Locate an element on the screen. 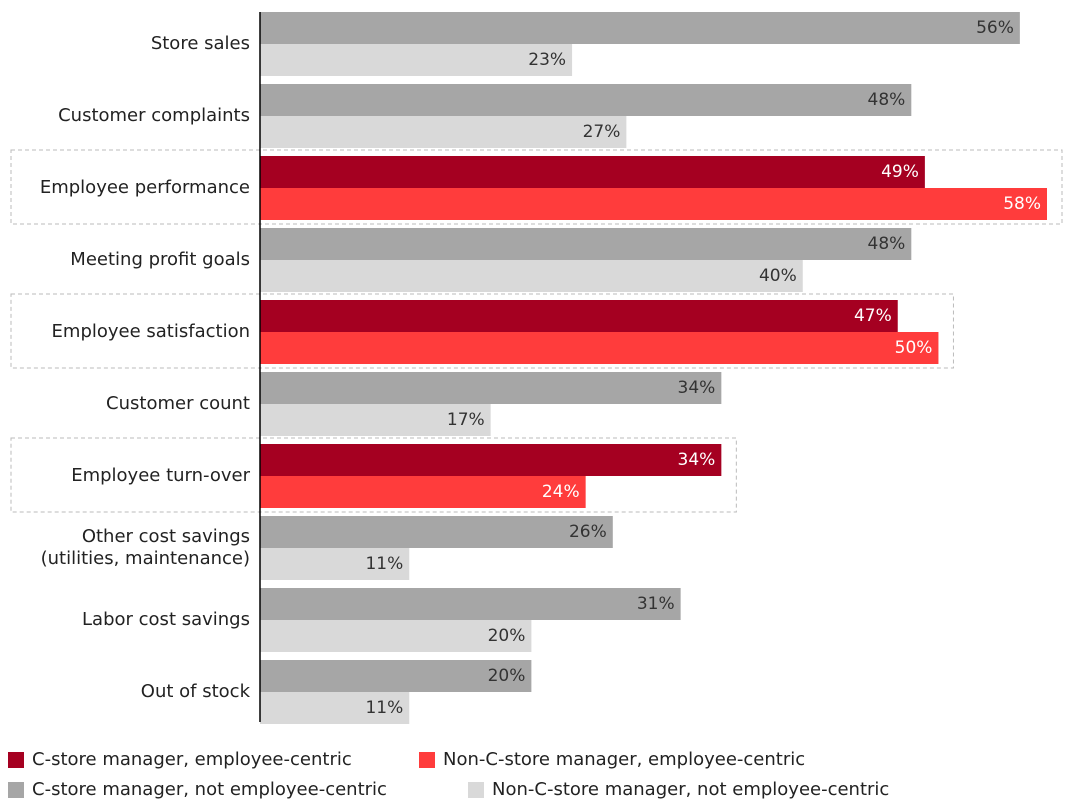  category-label: Labor cost savings is located at coordinates (166, 619).